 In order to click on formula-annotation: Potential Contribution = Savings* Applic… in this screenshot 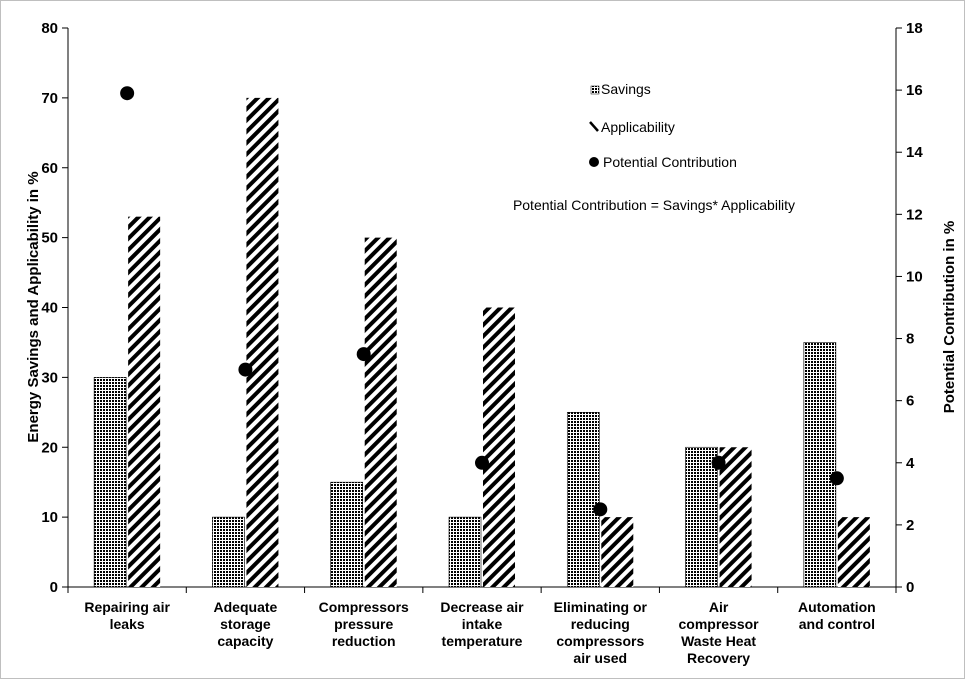, I will do `click(654, 205)`.